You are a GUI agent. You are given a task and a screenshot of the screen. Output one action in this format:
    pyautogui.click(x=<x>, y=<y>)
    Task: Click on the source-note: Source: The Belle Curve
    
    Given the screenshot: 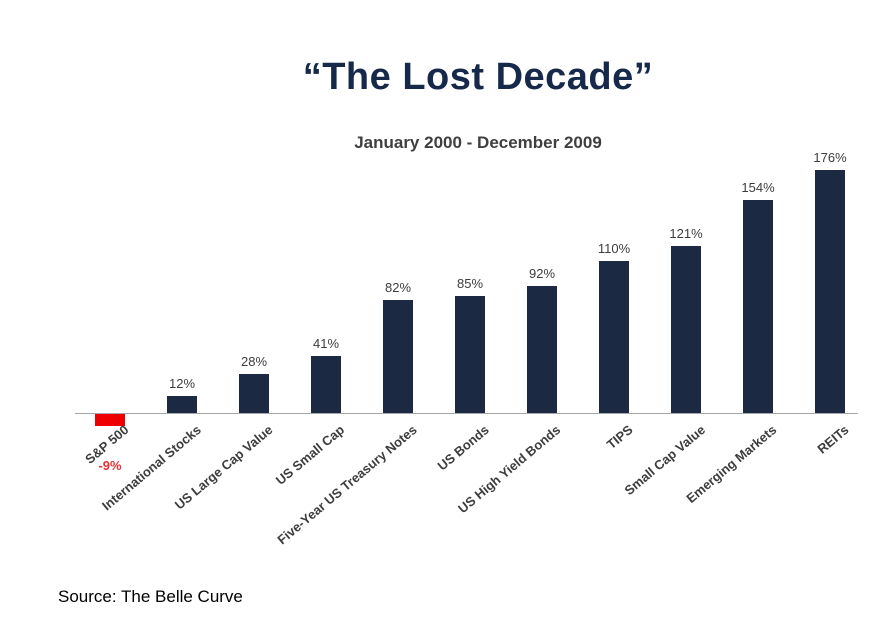 What is the action you would take?
    pyautogui.click(x=150, y=596)
    